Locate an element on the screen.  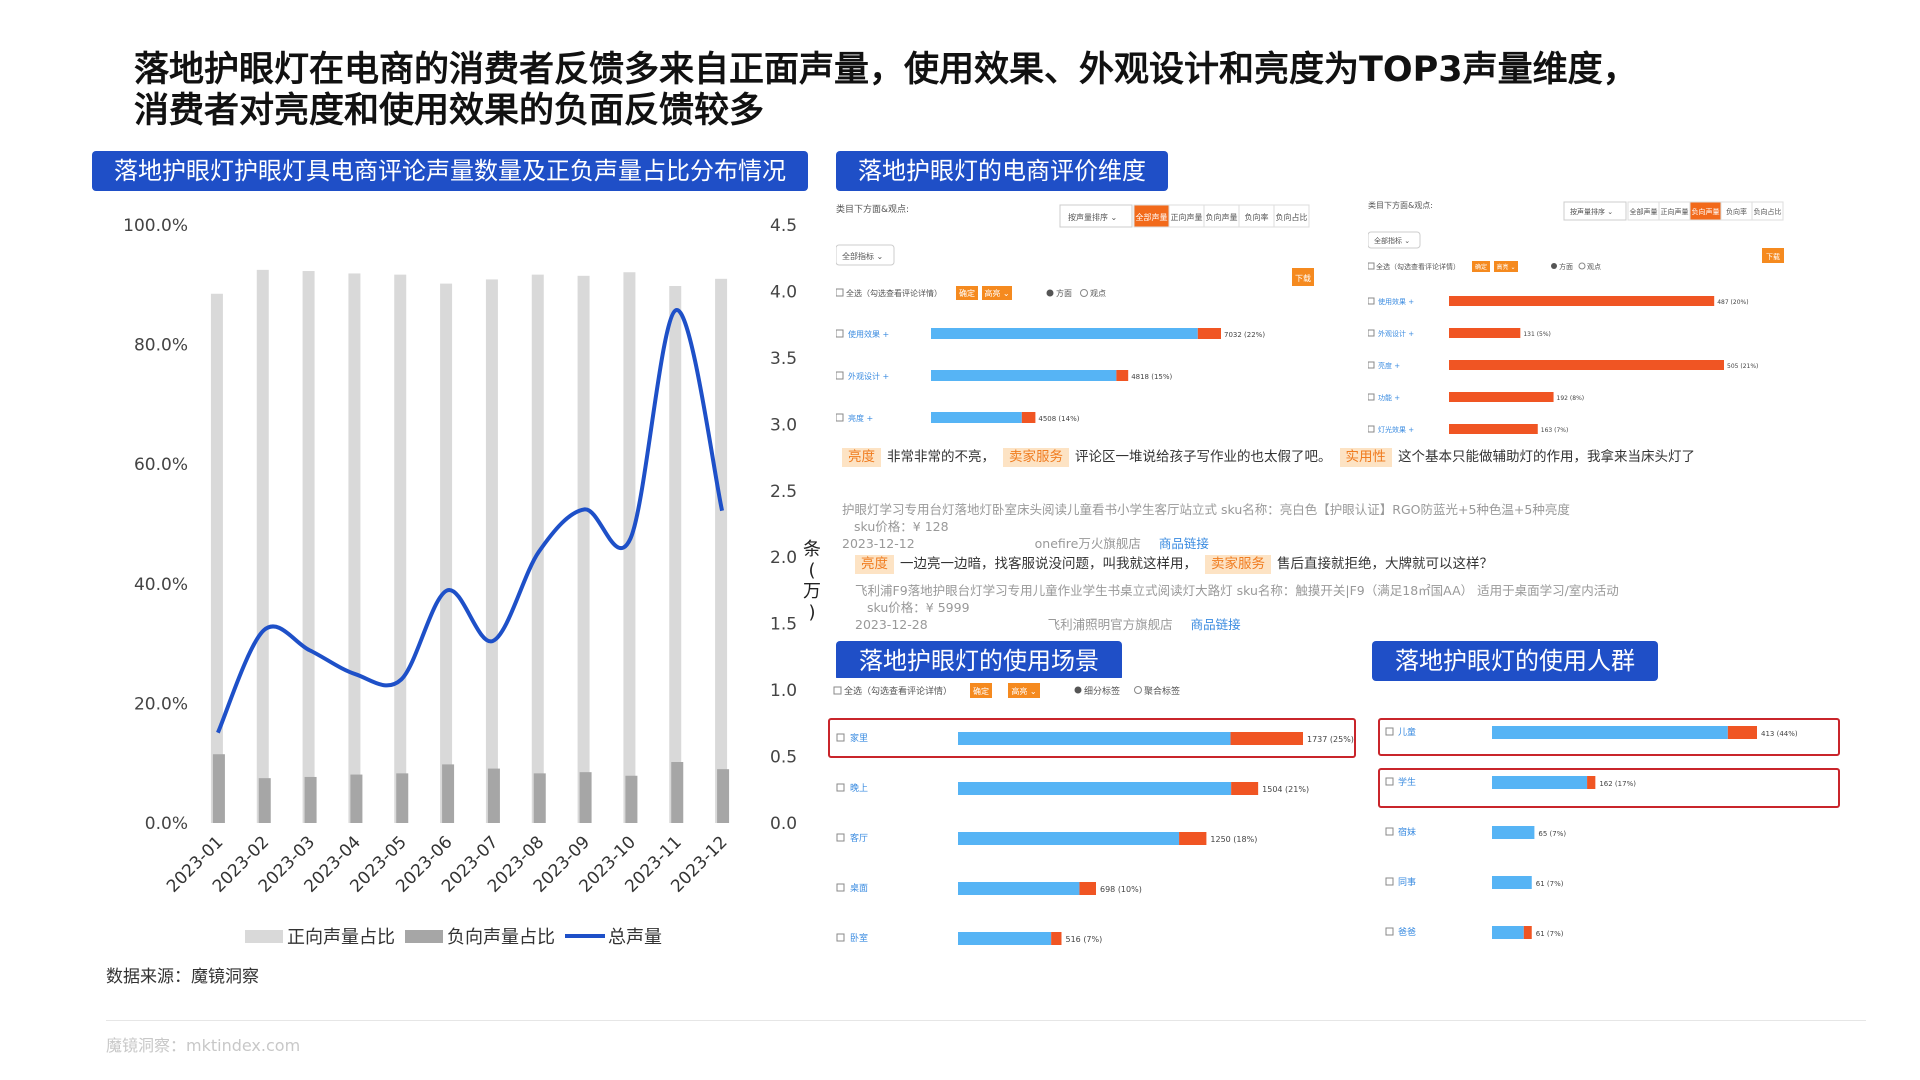
scene-label: 桌面 is located at coordinates (859, 888).